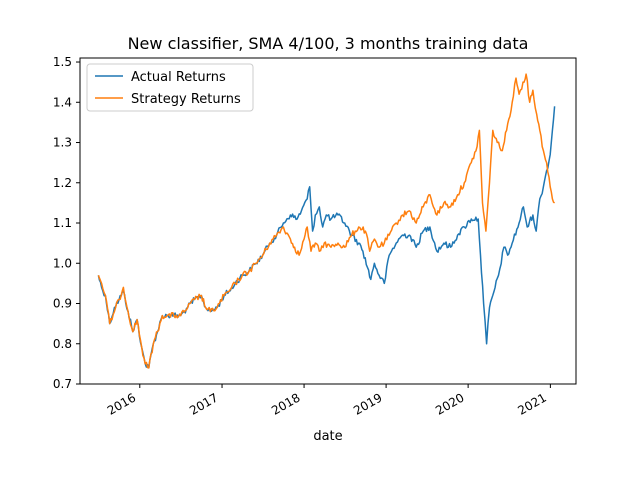  Describe the element at coordinates (62, 62) in the screenshot. I see `y-tick-label: 1.5` at that location.